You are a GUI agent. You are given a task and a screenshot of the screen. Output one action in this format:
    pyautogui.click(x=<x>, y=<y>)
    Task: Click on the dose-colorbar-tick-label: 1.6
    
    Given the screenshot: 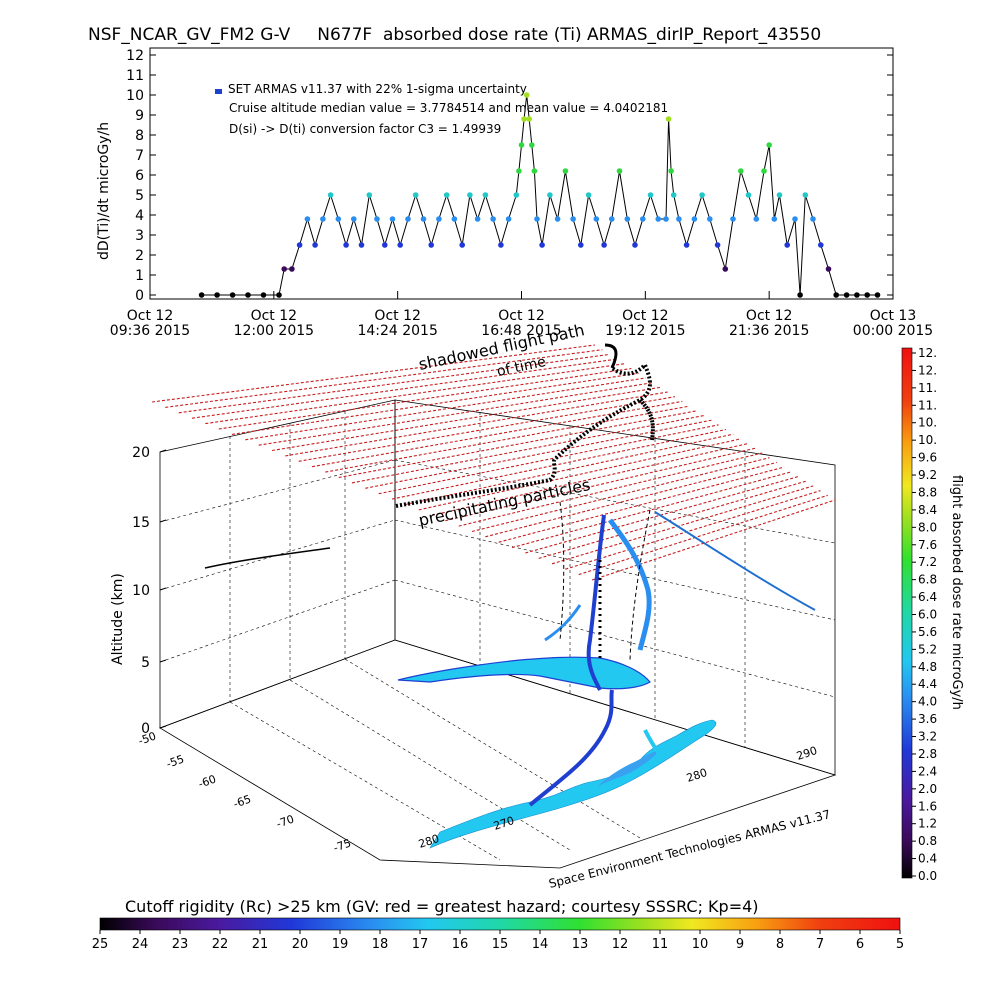 What is the action you would take?
    pyautogui.click(x=927, y=806)
    